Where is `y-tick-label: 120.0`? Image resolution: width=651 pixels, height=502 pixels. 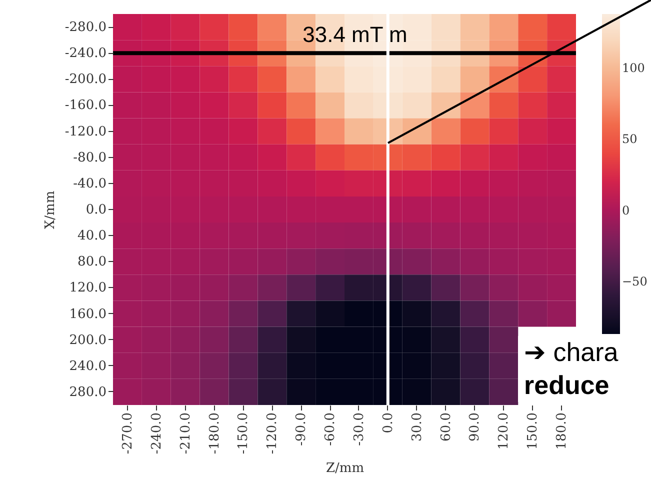 y-tick-label: 120.0 is located at coordinates (87, 288).